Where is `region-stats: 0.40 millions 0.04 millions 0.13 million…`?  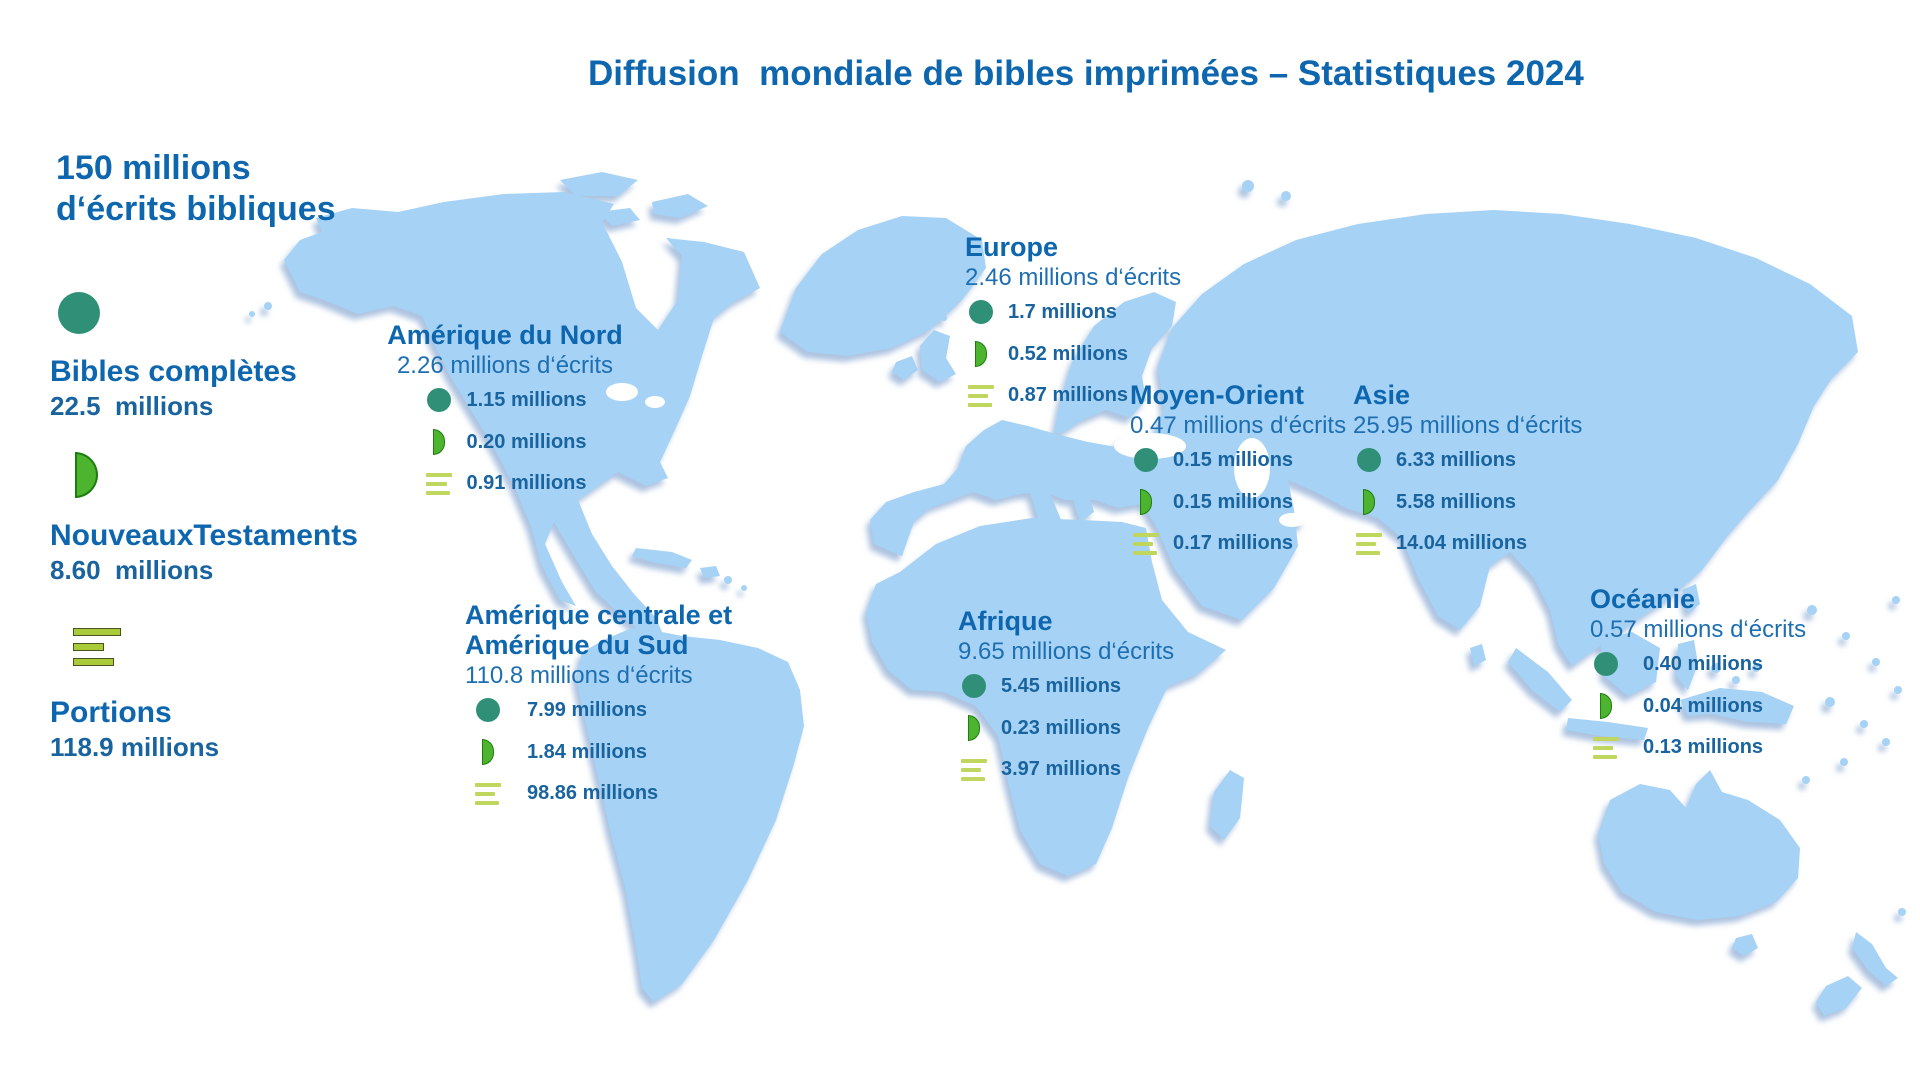 region-stats: 0.40 millions 0.04 millions 0.13 million… is located at coordinates (1699, 705).